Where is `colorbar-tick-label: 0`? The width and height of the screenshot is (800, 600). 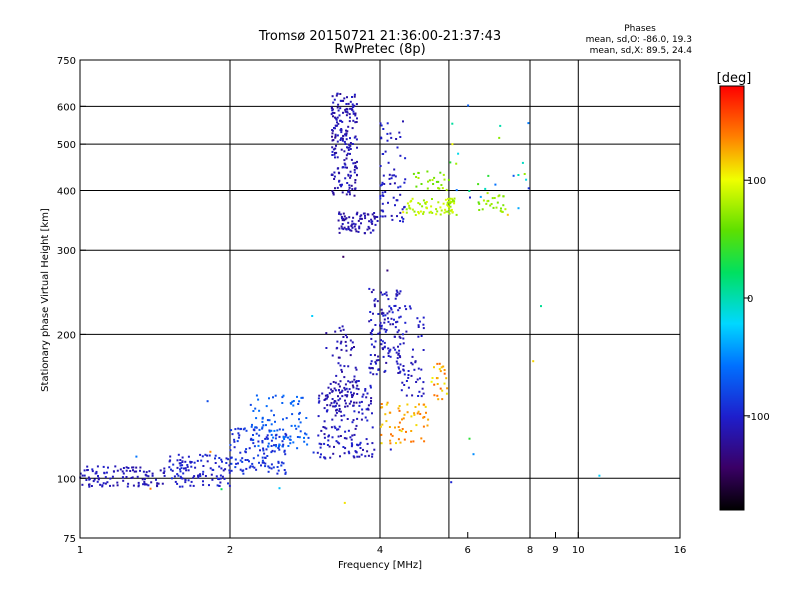 colorbar-tick-label: 0 is located at coordinates (750, 299).